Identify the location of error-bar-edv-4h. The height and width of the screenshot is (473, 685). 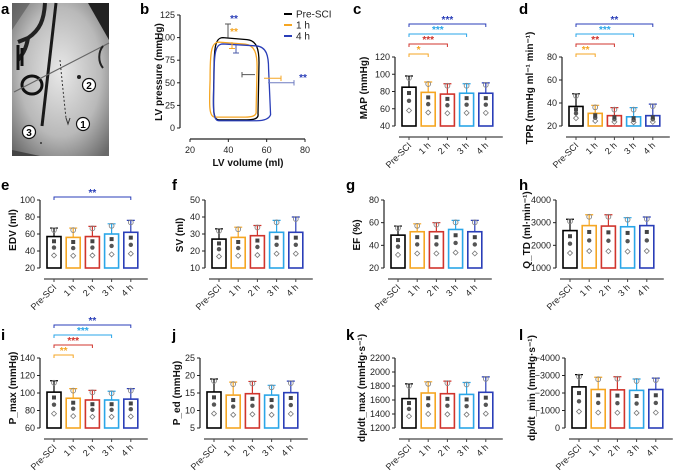
(281, 83).